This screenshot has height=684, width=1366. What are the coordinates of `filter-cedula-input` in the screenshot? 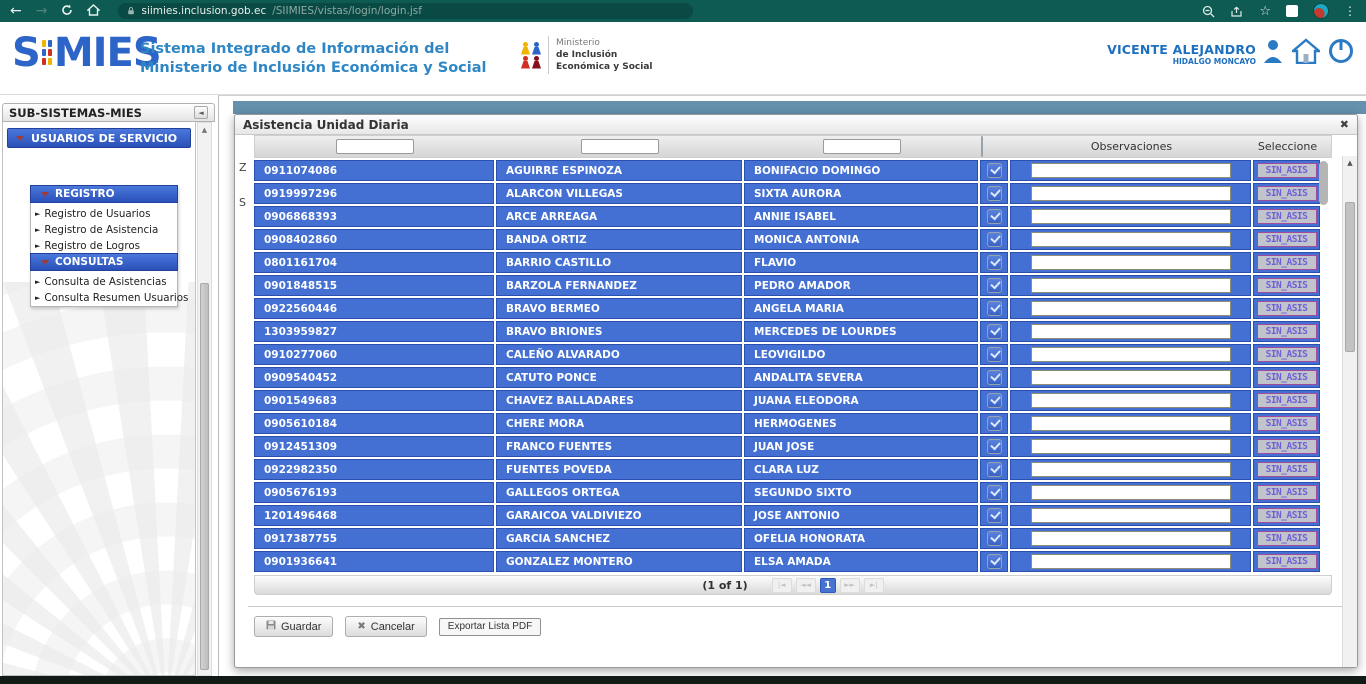 It's located at (375, 146).